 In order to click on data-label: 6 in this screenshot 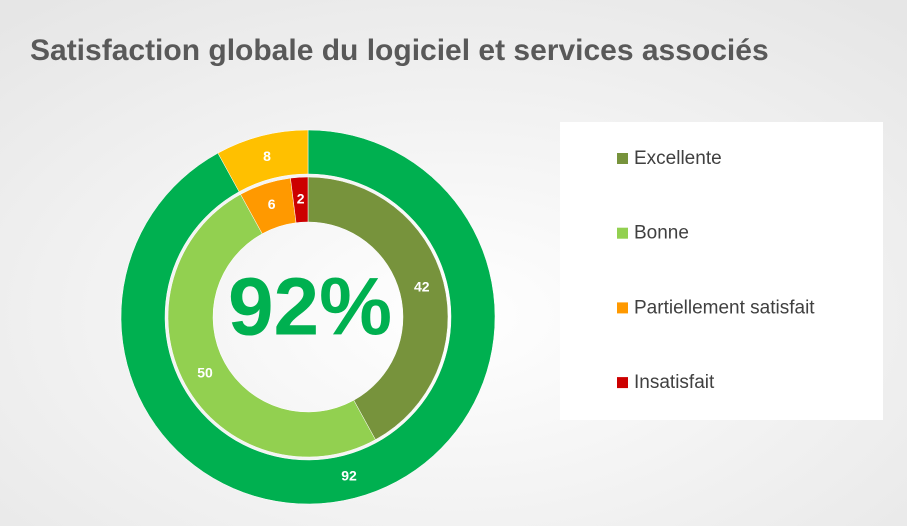, I will do `click(272, 204)`.